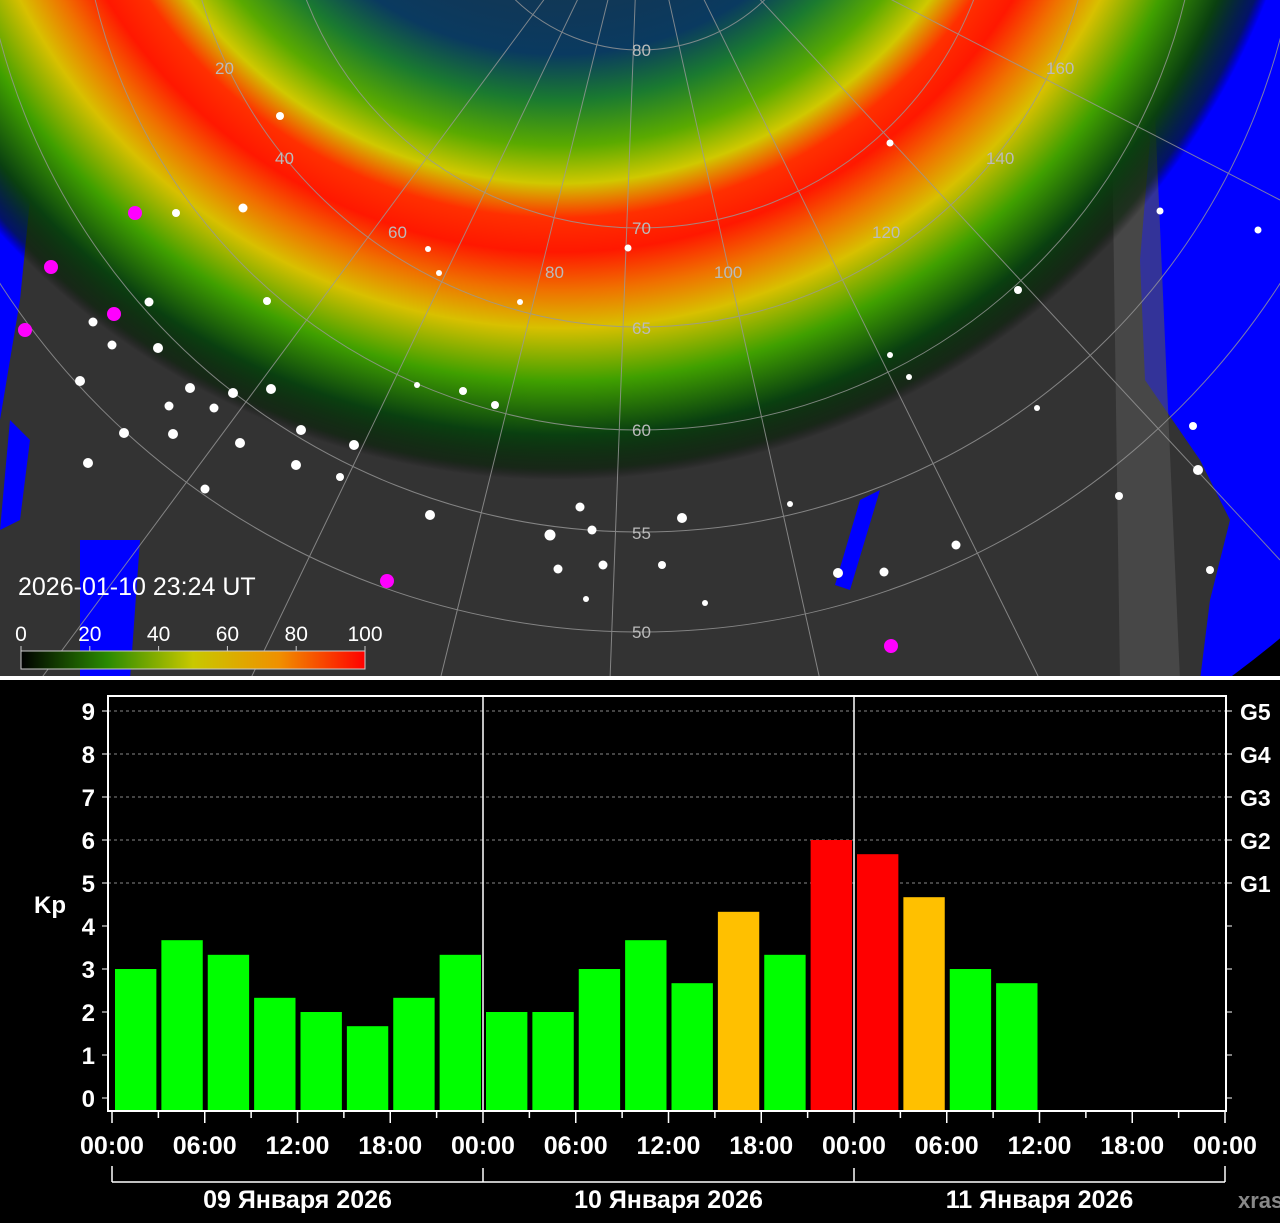 This screenshot has width=1280, height=1223. What do you see at coordinates (193, 660) in the screenshot?
I see `colorbar-gradient` at bounding box center [193, 660].